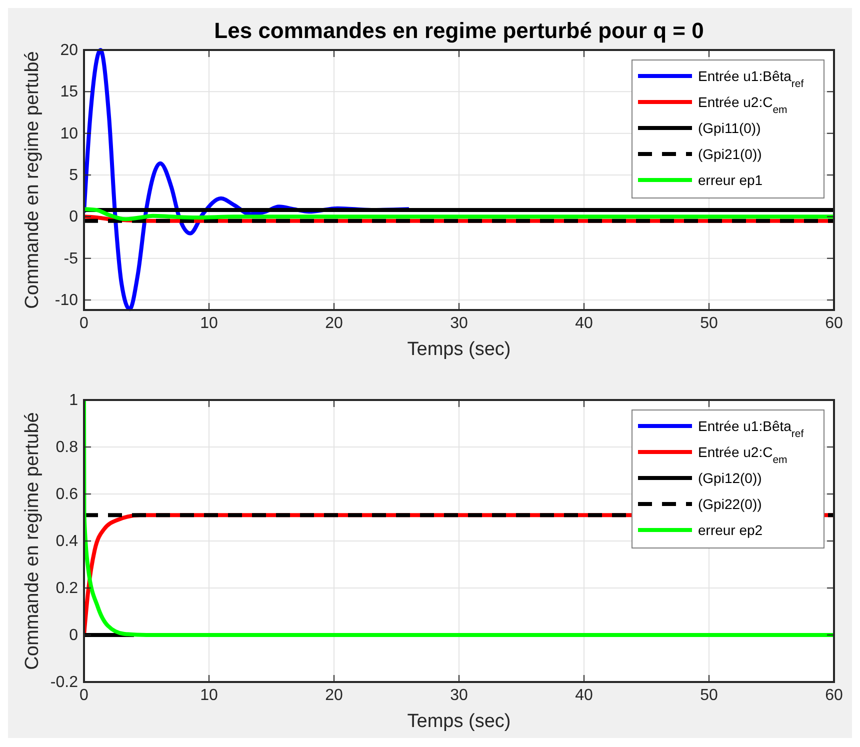  I want to click on y-tick-label: 0.6, so click(67, 494).